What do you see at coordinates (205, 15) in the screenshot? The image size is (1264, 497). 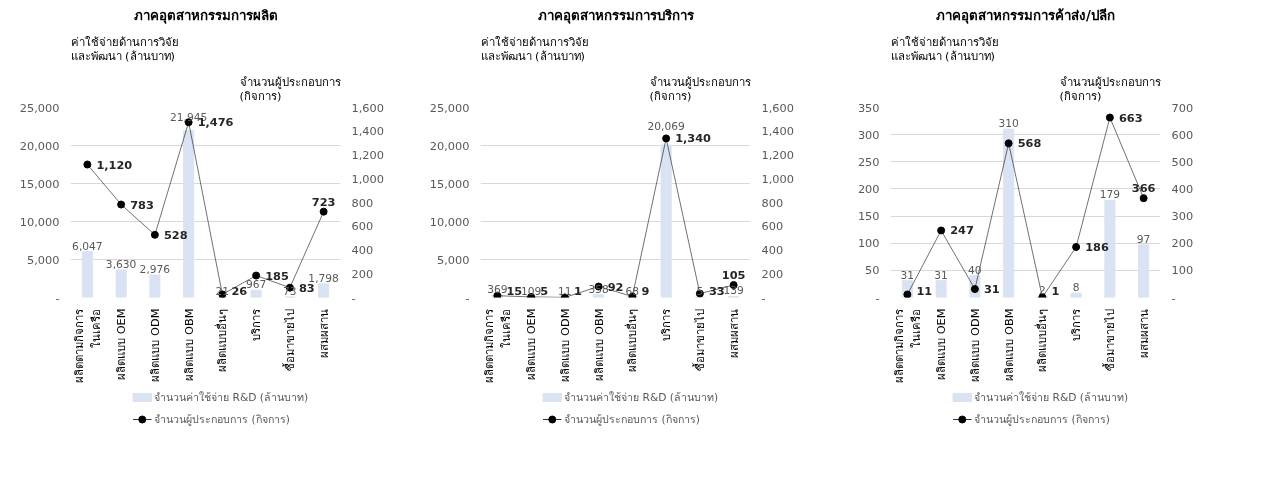 I see `chart-title: ภาคอุตสาหกรรมการผลิต` at bounding box center [205, 15].